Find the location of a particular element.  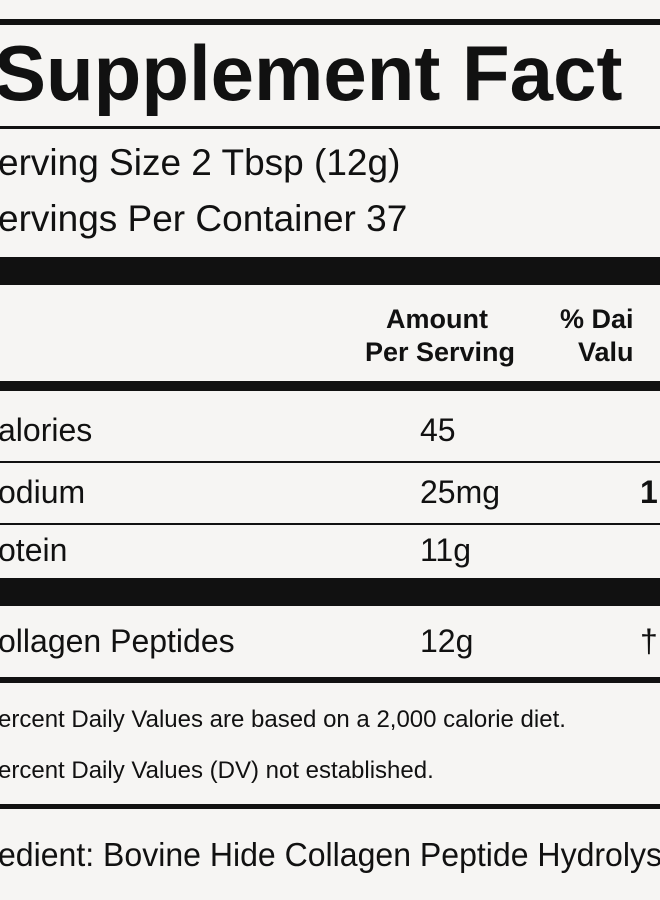

nutrient-amount: 12g is located at coordinates (446, 641).